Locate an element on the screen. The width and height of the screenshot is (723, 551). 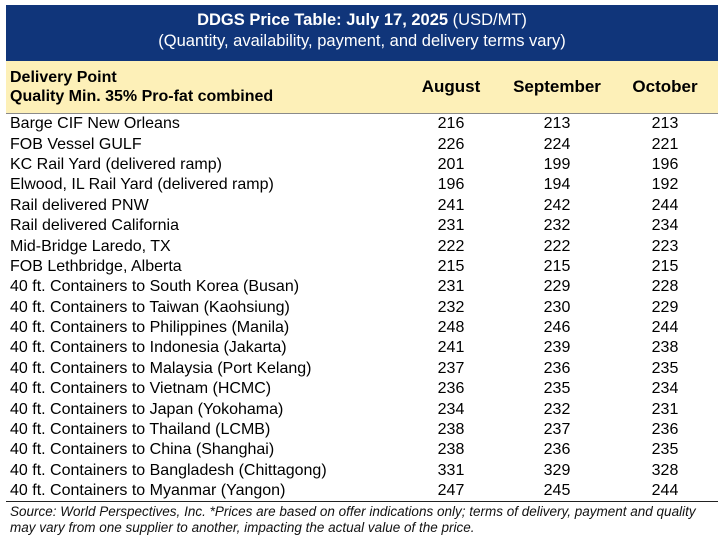
table-title: DDGS Price Table: July 17, 2025 (USD/MT) is located at coordinates (362, 20).